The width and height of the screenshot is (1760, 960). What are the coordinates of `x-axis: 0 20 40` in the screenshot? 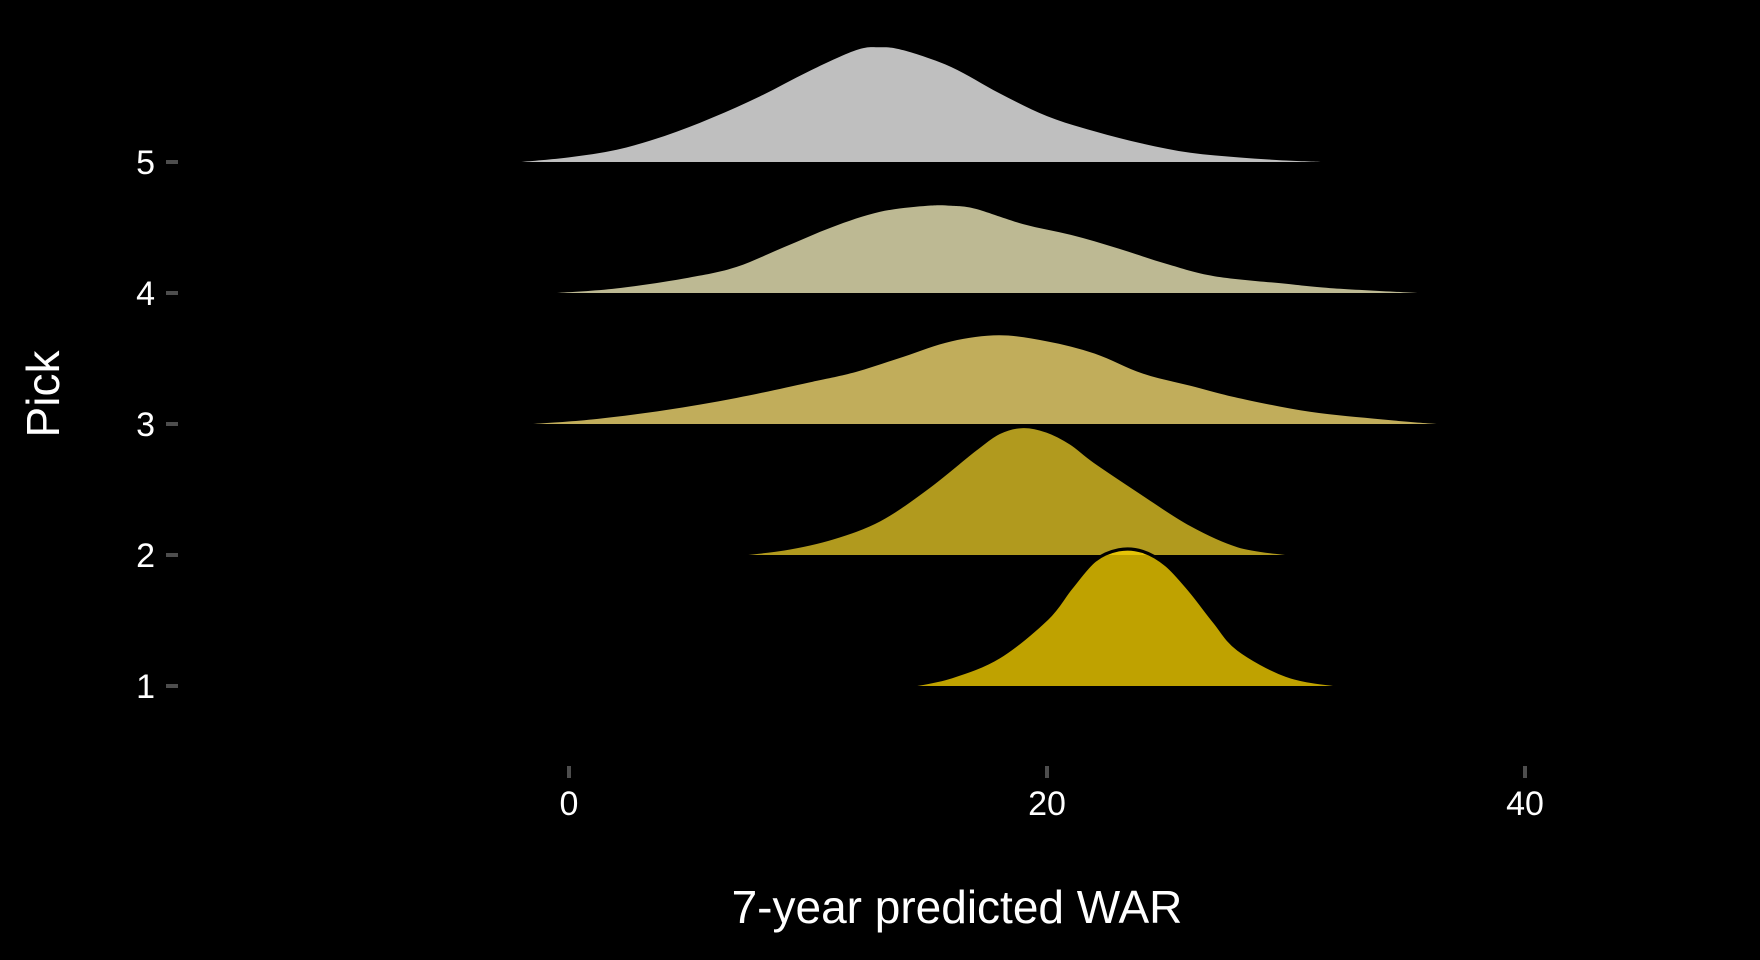 It's located at (1052, 794).